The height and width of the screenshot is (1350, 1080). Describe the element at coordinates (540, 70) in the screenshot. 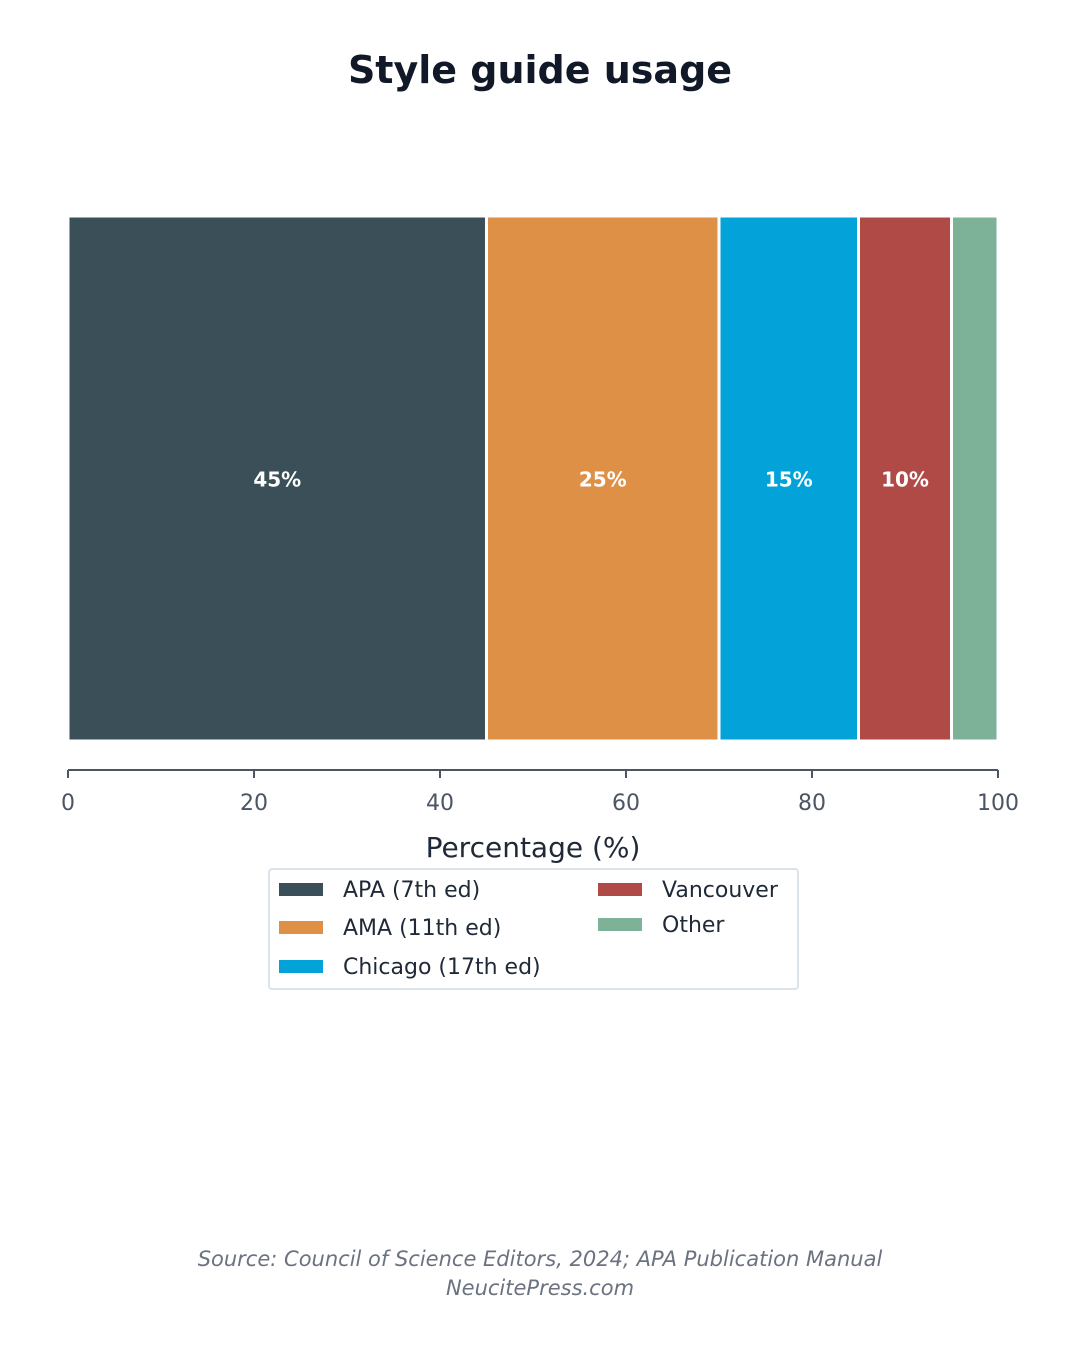

I see `chart-title: Style guide usage` at that location.